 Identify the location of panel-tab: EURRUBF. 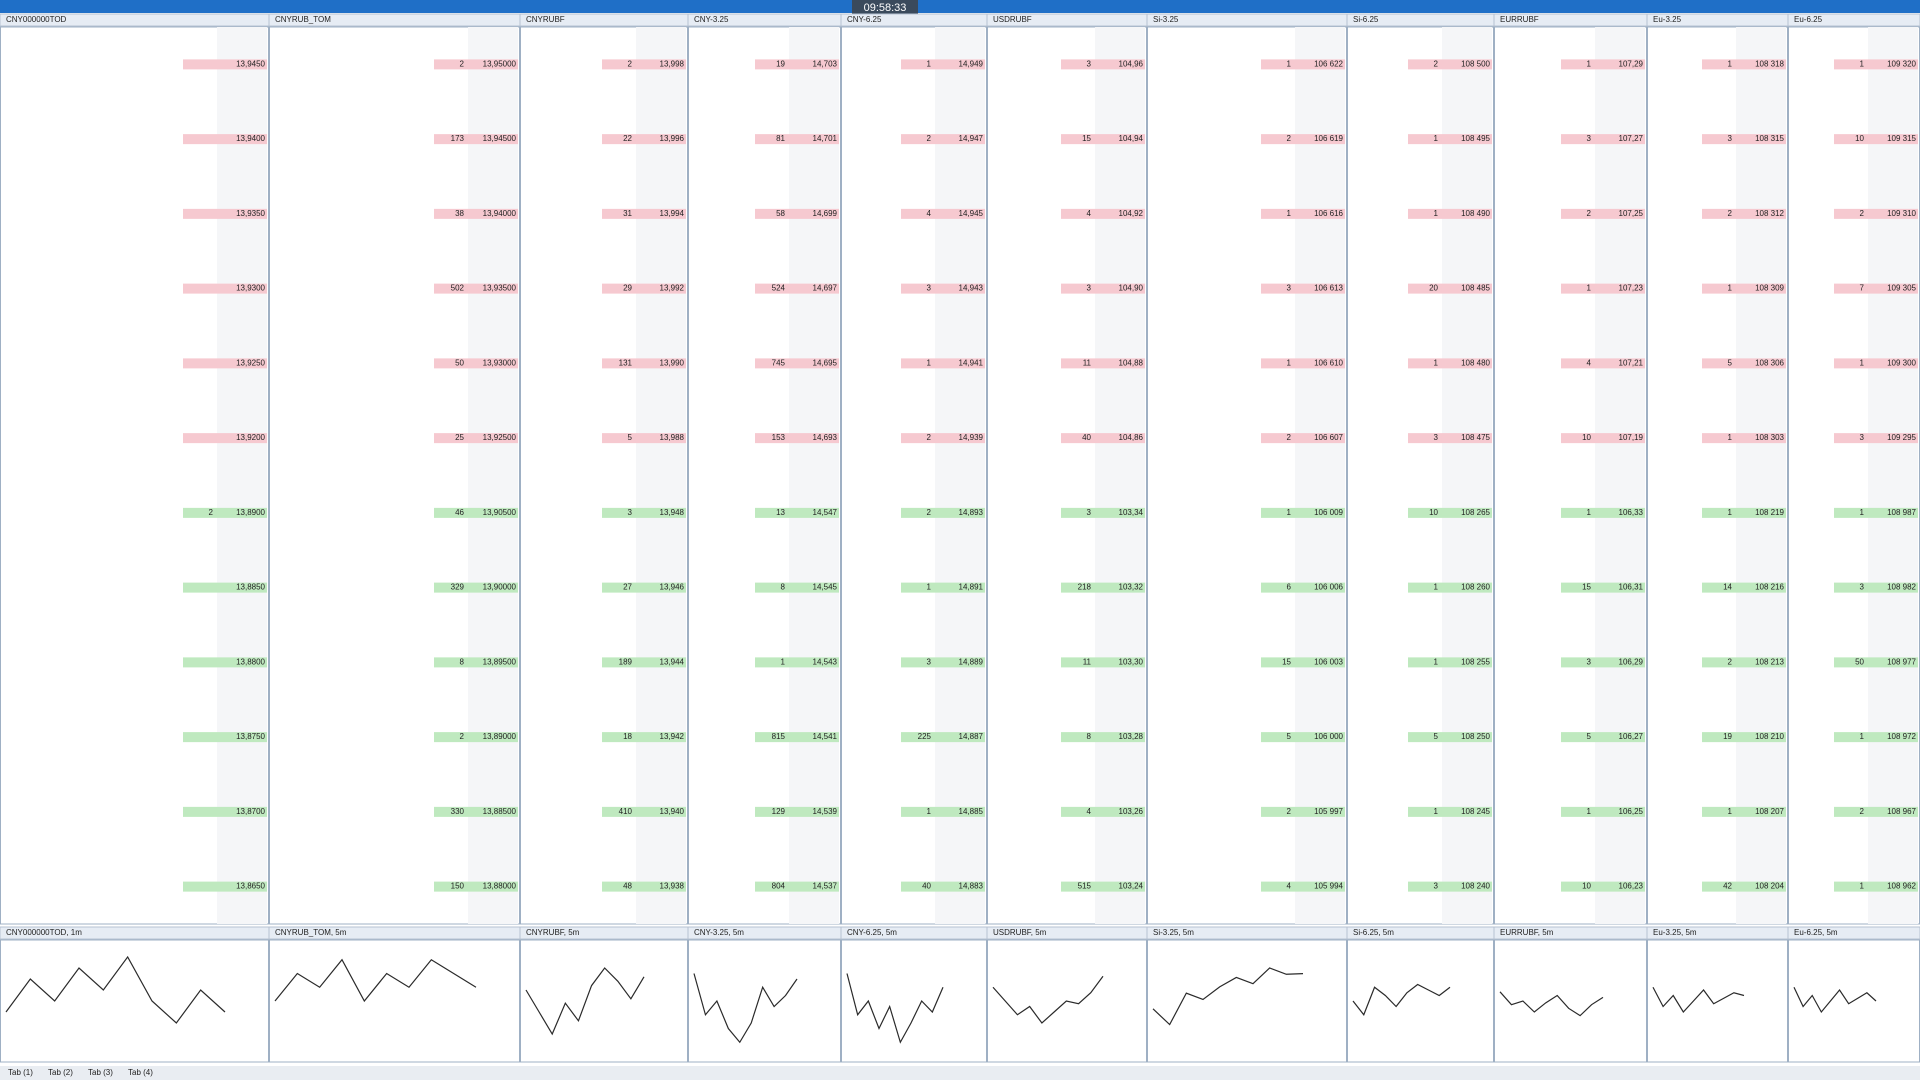
(1519, 19).